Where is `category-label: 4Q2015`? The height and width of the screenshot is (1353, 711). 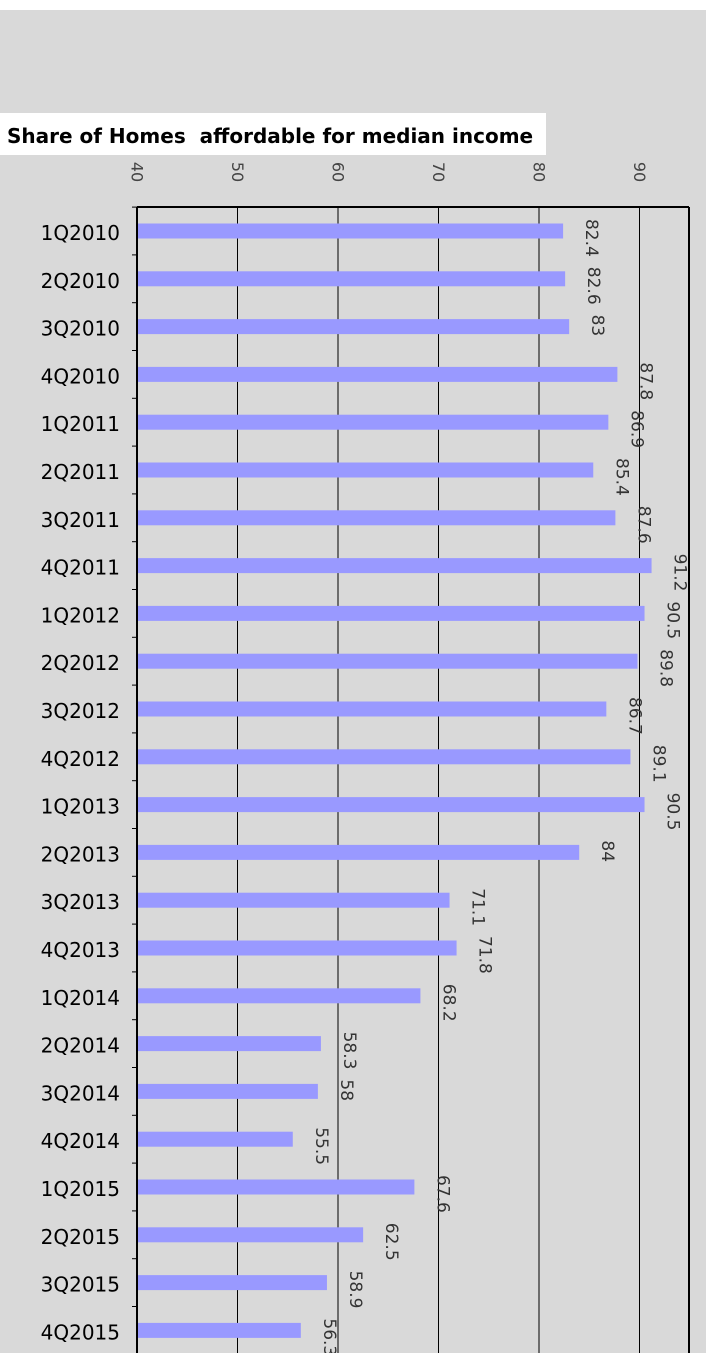 category-label: 4Q2015 is located at coordinates (80, 1332).